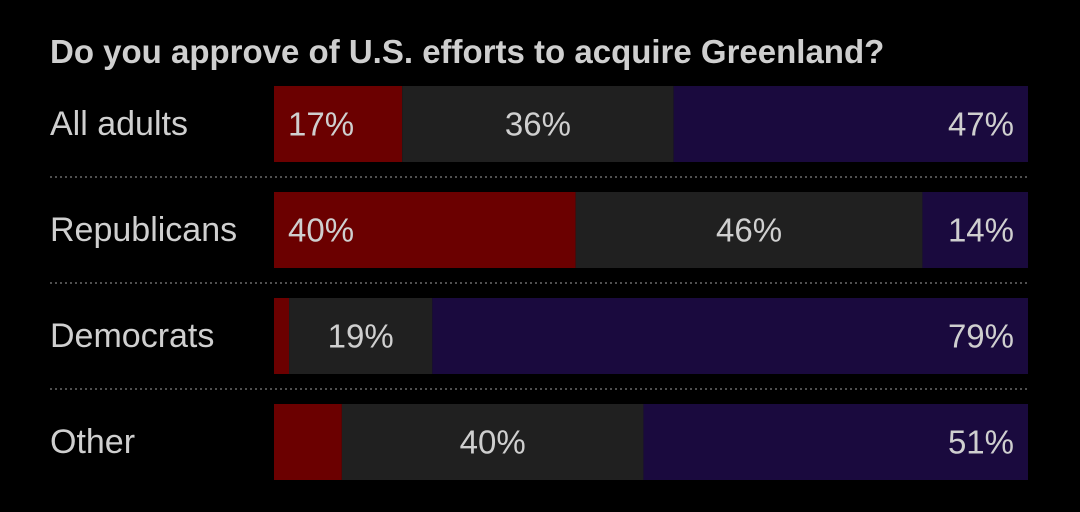  Describe the element at coordinates (981, 230) in the screenshot. I see `data-label: 14%` at that location.